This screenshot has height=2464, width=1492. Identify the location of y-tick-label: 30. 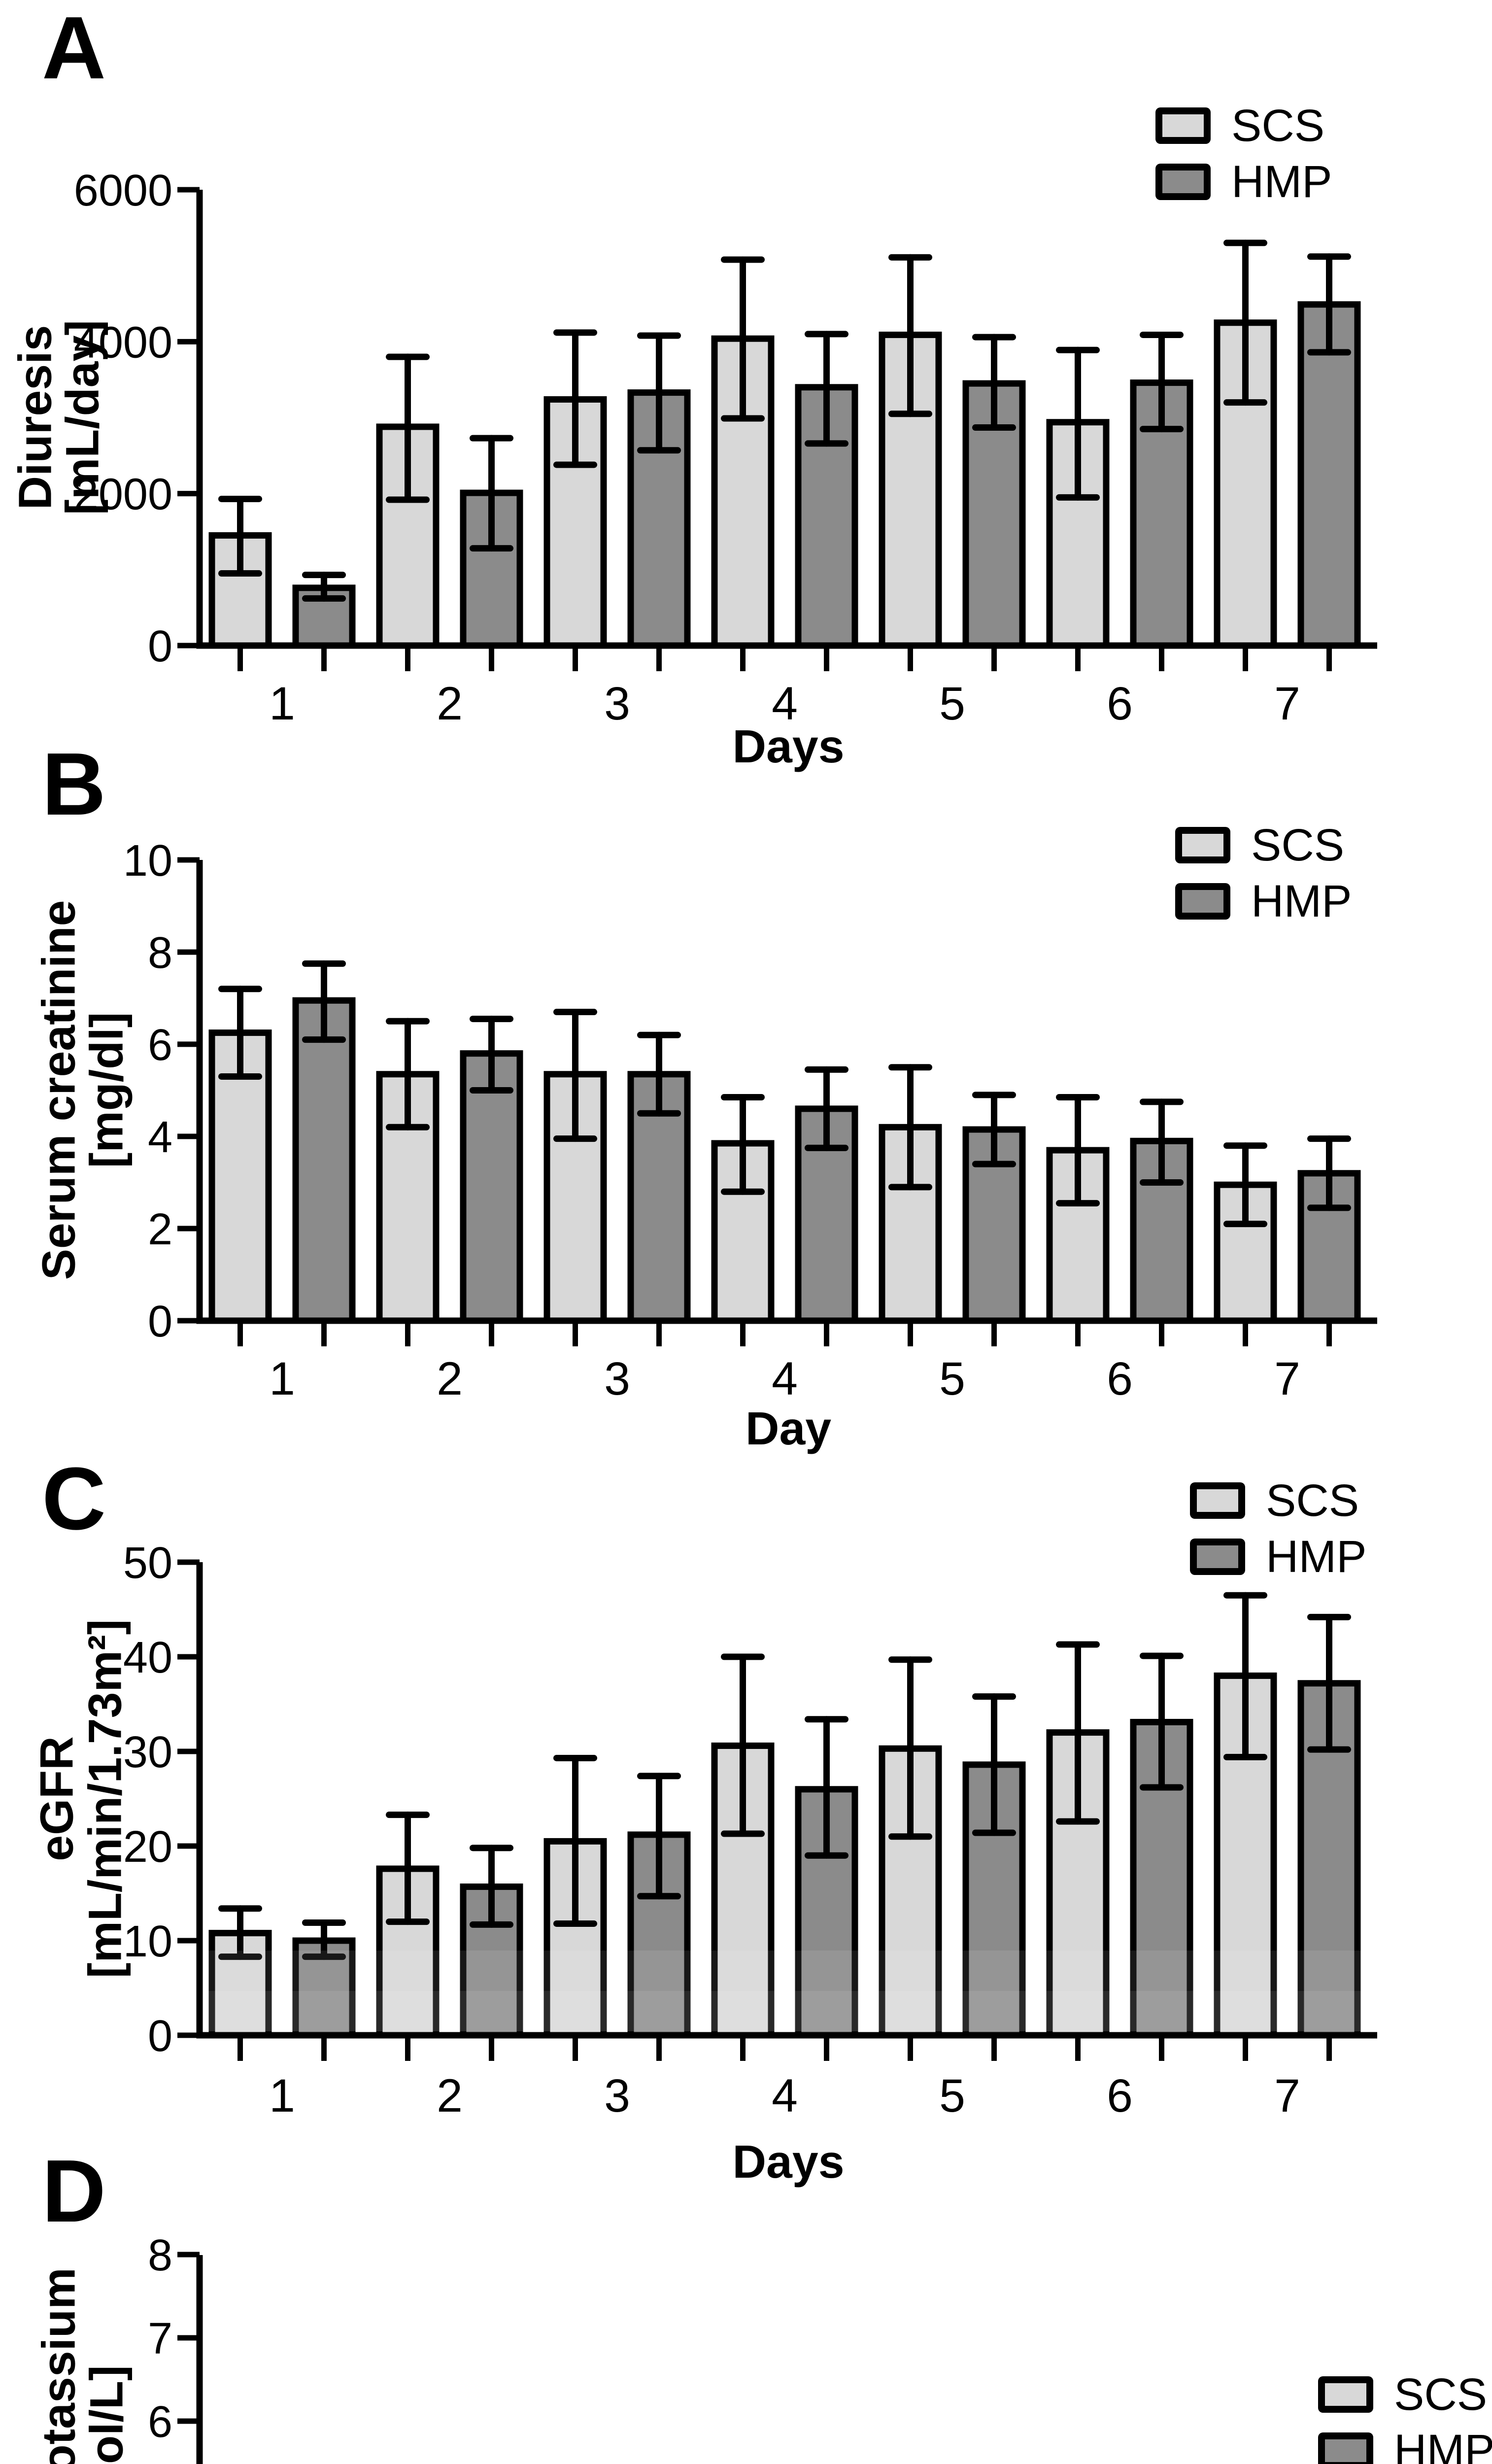
(147, 1752).